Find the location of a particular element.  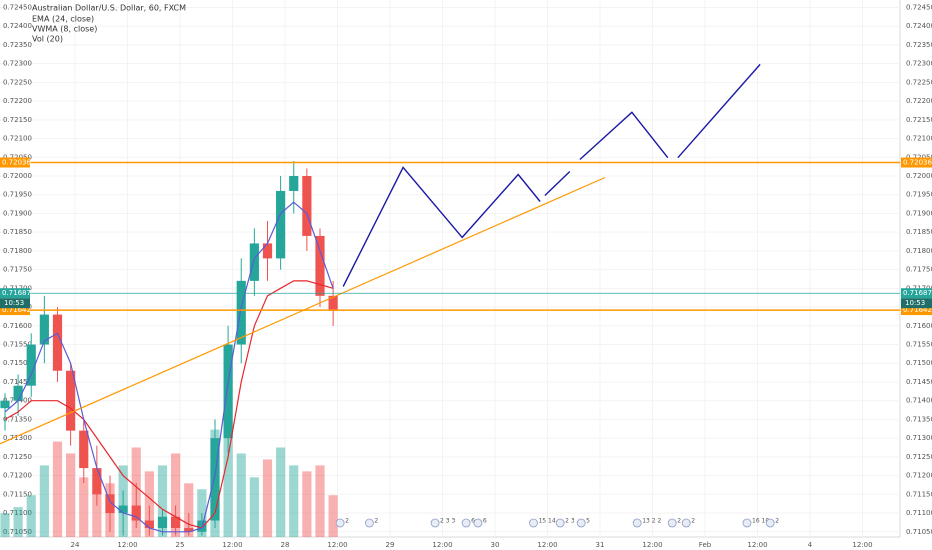

y-tick-label: 0.72250 is located at coordinates (919, 82).